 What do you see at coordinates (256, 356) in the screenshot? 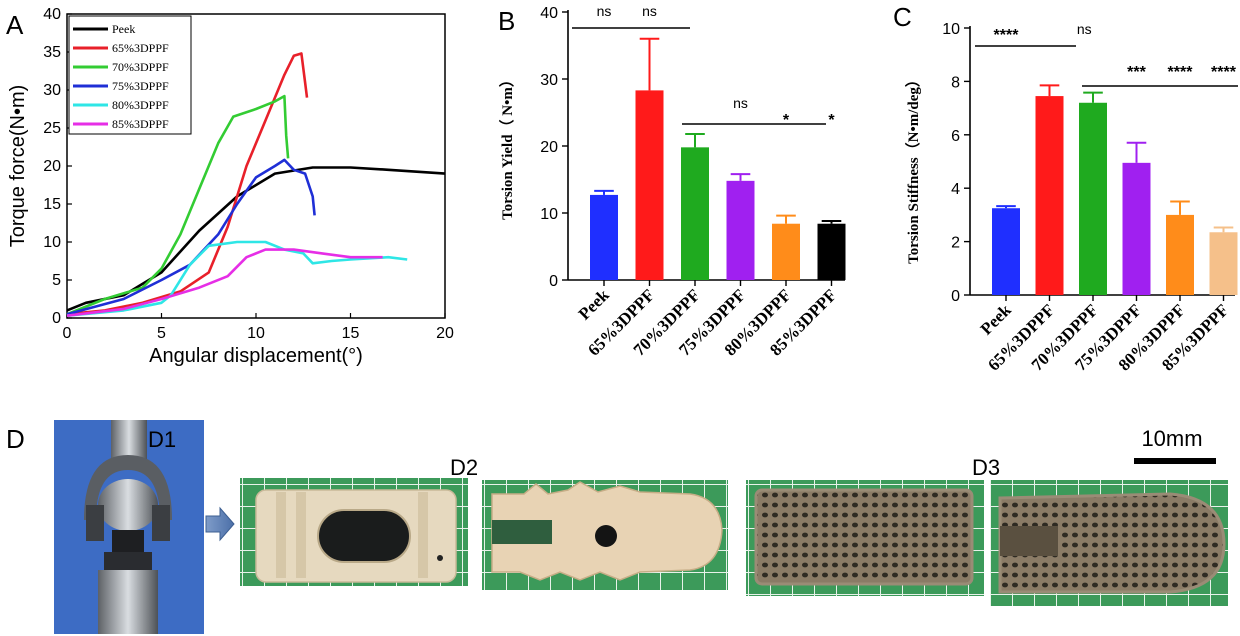
I see `x-axis-title: Angular displacement(°)` at bounding box center [256, 356].